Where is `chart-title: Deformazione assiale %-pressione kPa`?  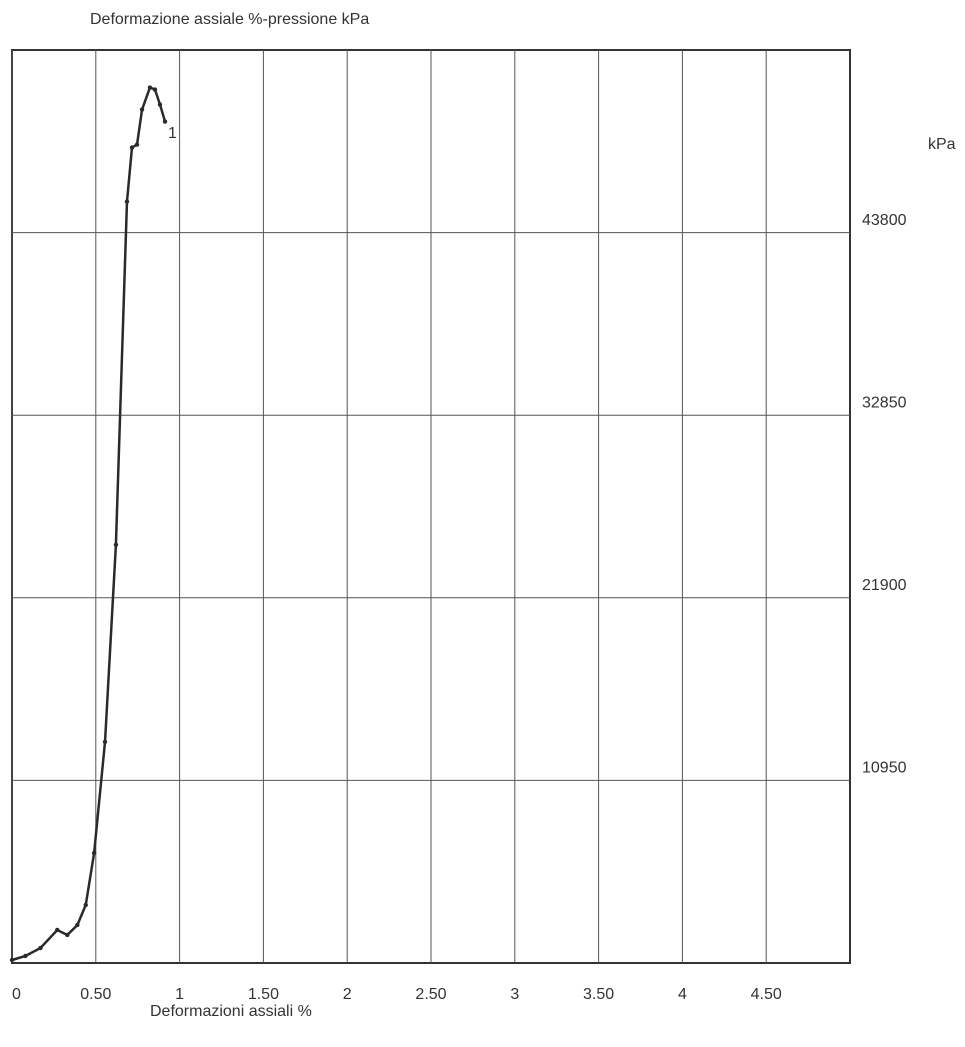
chart-title: Deformazione assiale %-pressione kPa is located at coordinates (229, 19).